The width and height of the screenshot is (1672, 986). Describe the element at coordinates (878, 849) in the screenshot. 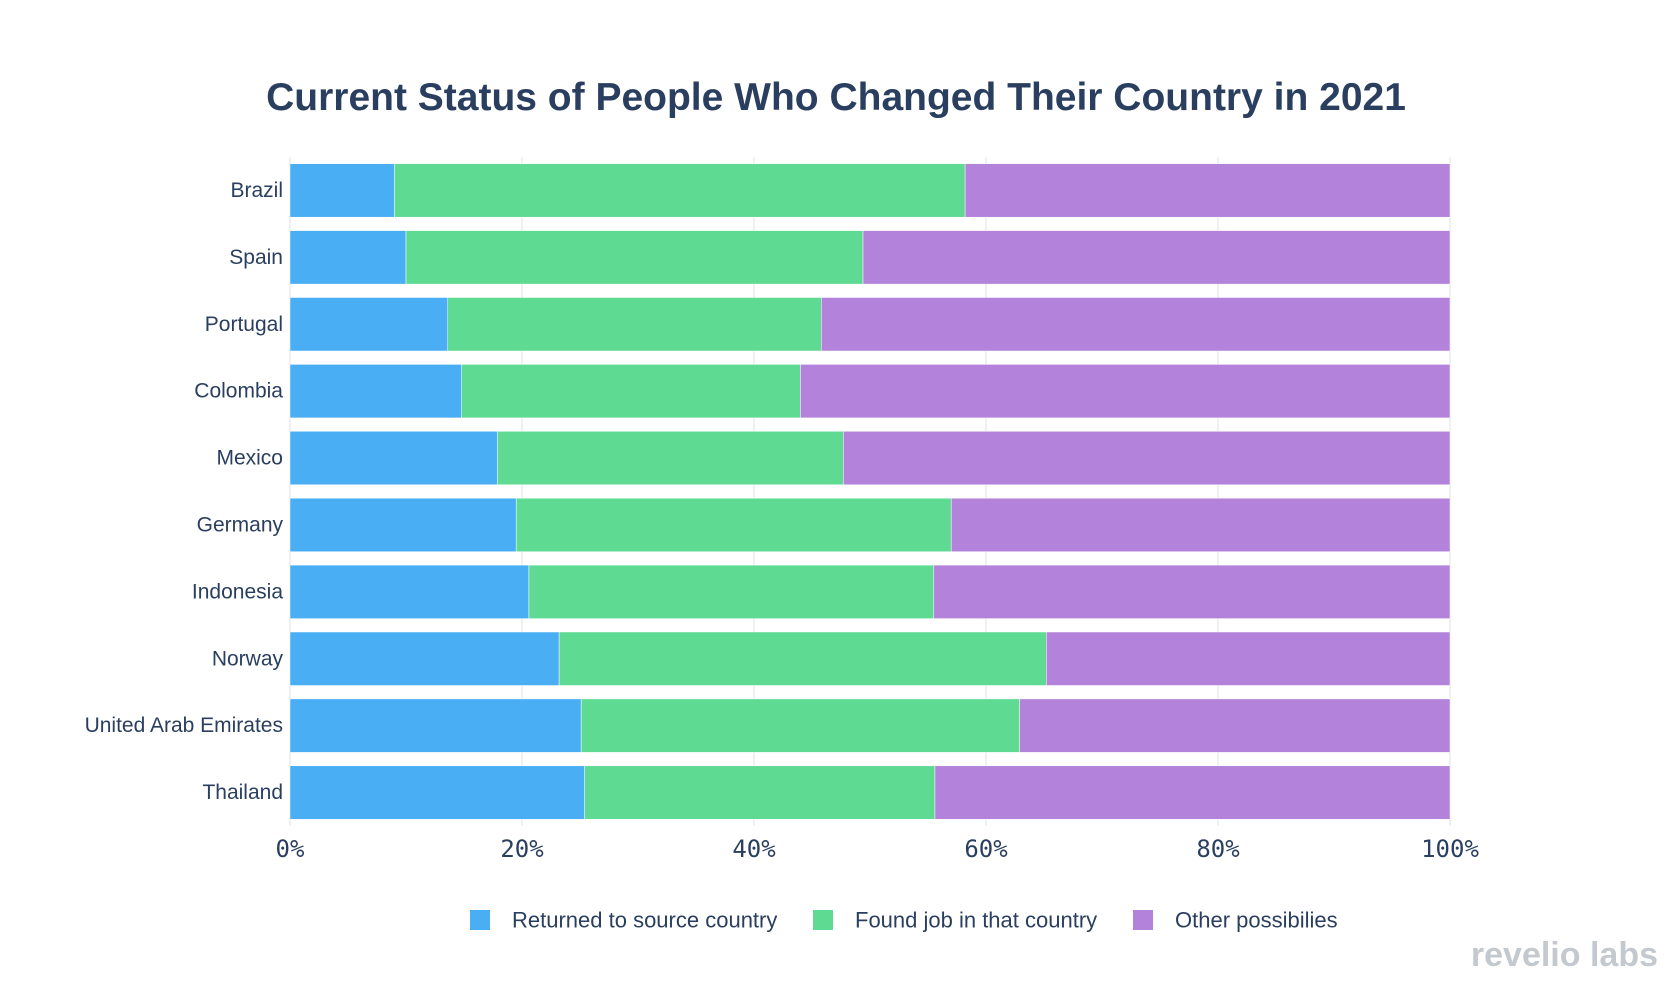

I see `x-axis-ticks: 0% 20% 40% 60% 80% 100%` at that location.